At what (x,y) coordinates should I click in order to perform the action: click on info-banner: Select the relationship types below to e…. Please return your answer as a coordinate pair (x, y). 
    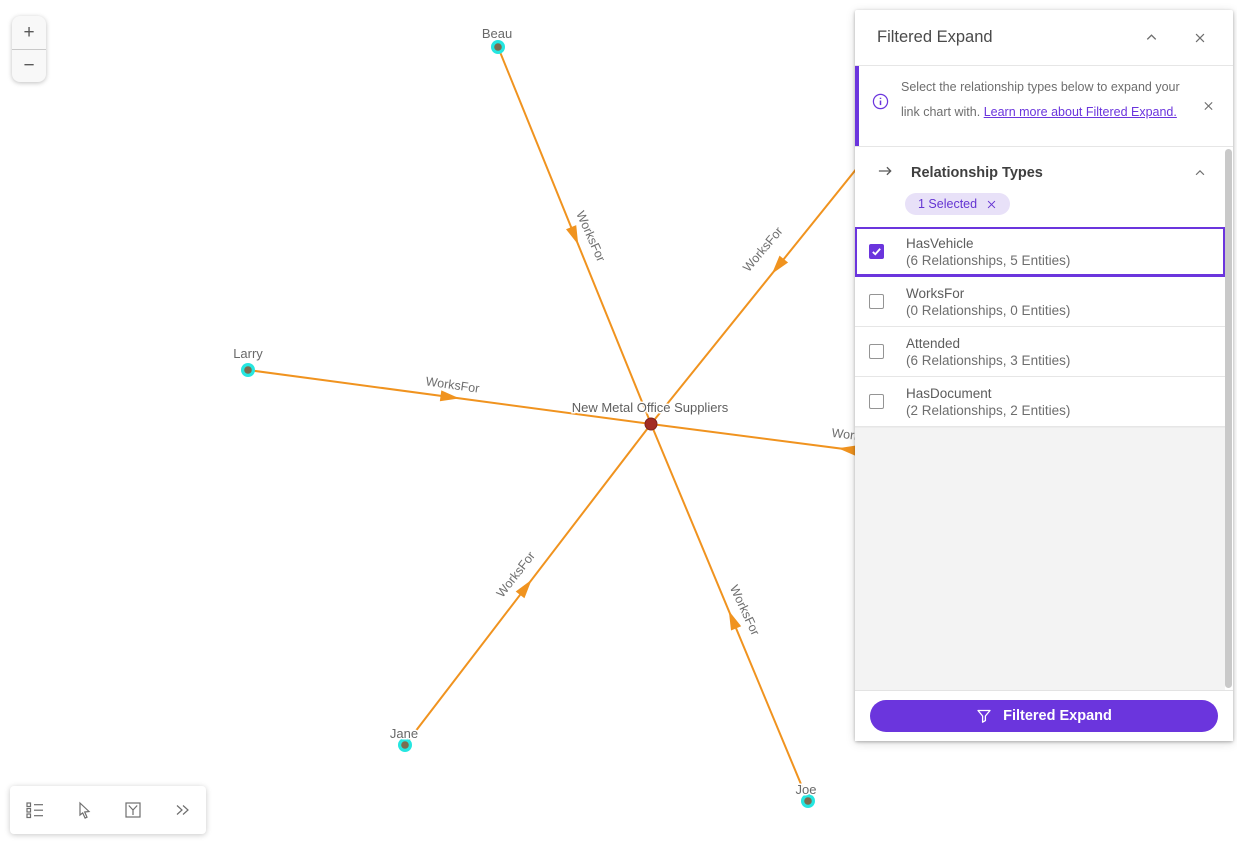
    Looking at the image, I should click on (1044, 106).